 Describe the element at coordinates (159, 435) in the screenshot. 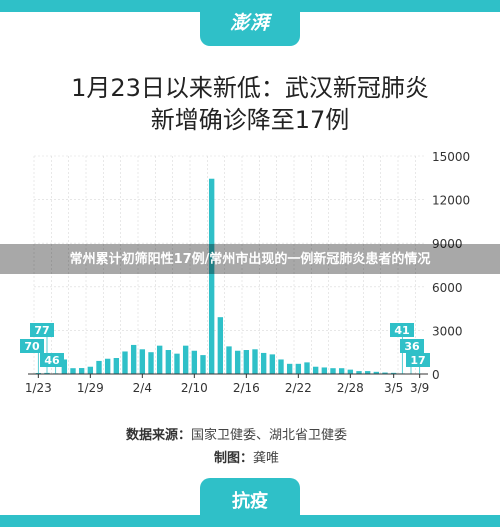

I see `data-source-label: 数据来源：` at that location.